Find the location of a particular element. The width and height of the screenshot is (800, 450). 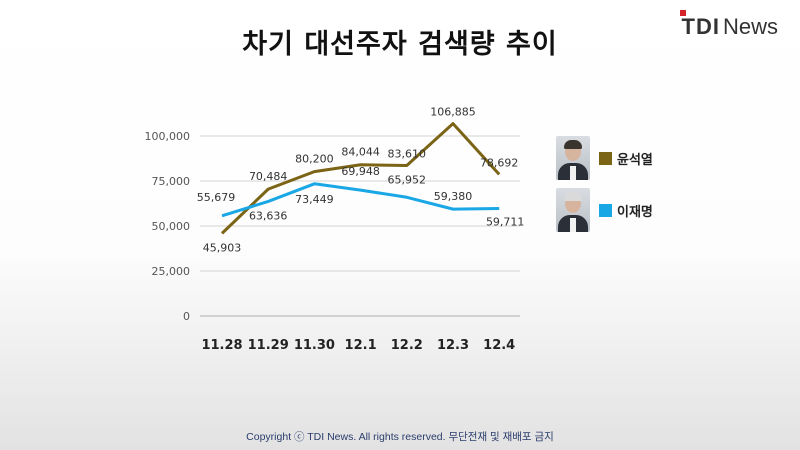

data-label: 70,484 is located at coordinates (268, 176).